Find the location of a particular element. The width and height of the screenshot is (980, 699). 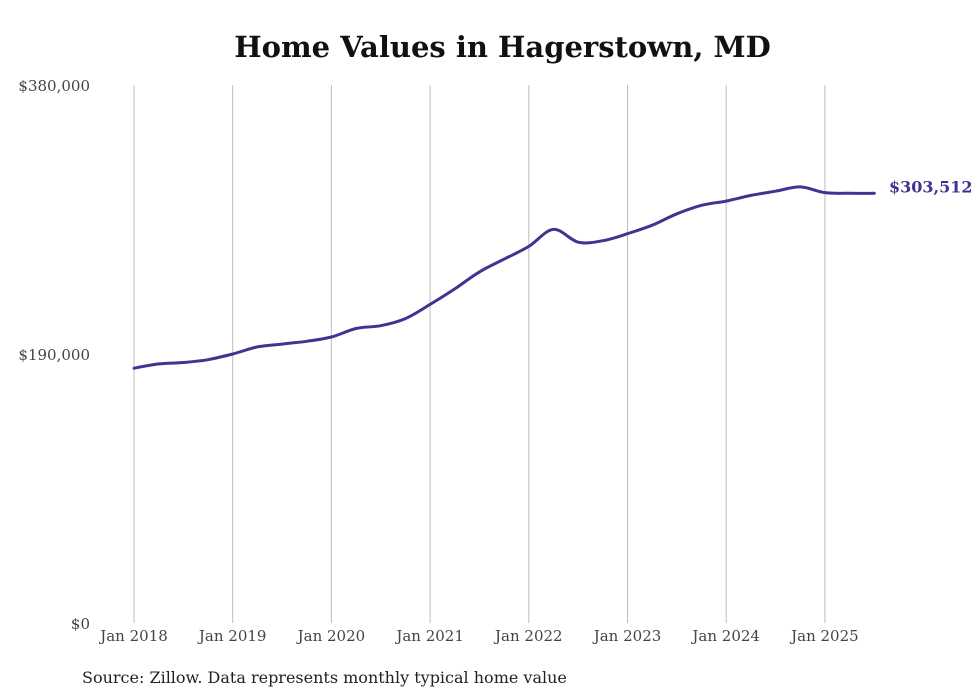

y-tick-label: $190,000 is located at coordinates (54, 355).